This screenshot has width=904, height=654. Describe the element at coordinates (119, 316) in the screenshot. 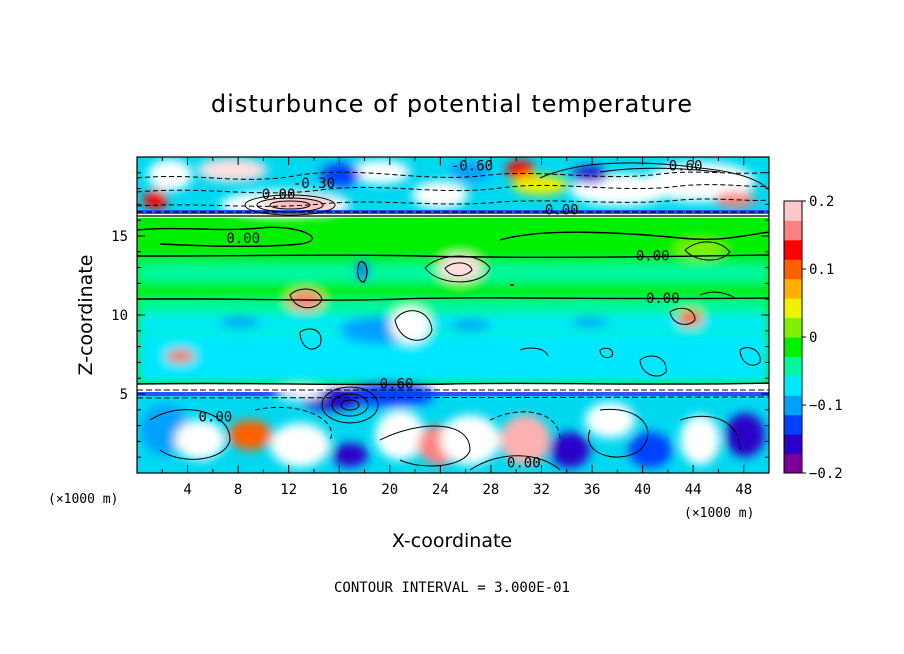

I see `y-tick-label: 10` at that location.